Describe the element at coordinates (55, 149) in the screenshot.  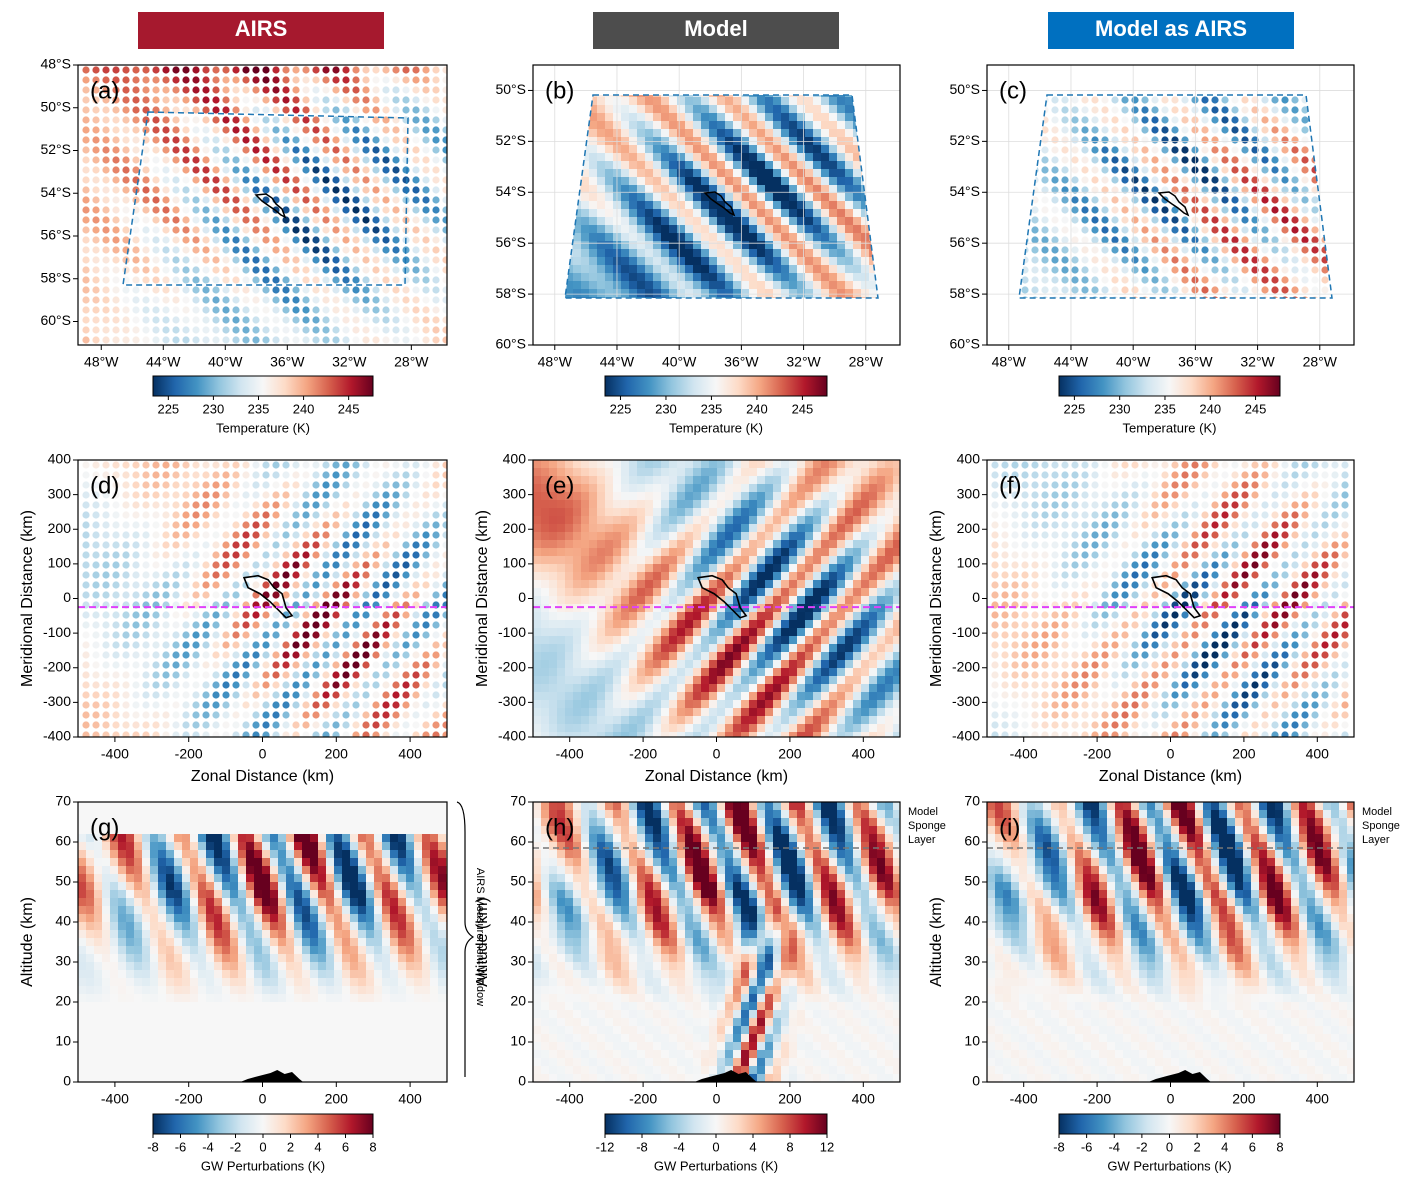
I see `y-tick-label: 52°S` at that location.